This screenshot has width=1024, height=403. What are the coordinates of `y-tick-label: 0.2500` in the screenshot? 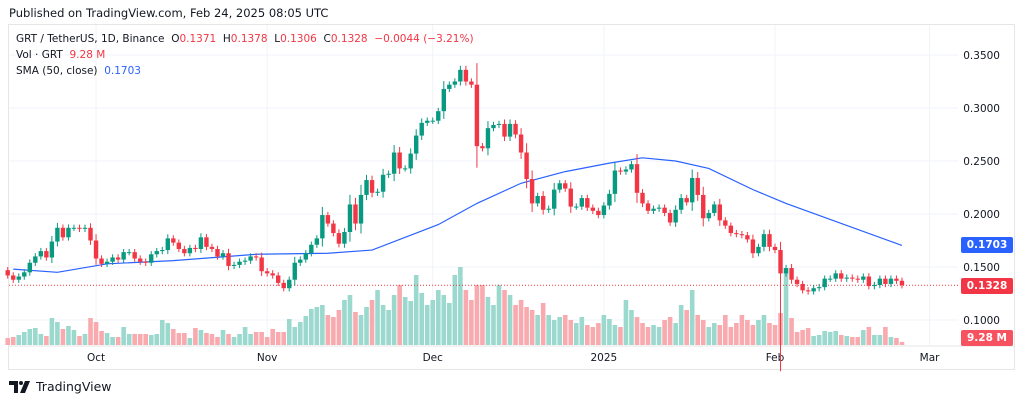 It's located at (981, 162).